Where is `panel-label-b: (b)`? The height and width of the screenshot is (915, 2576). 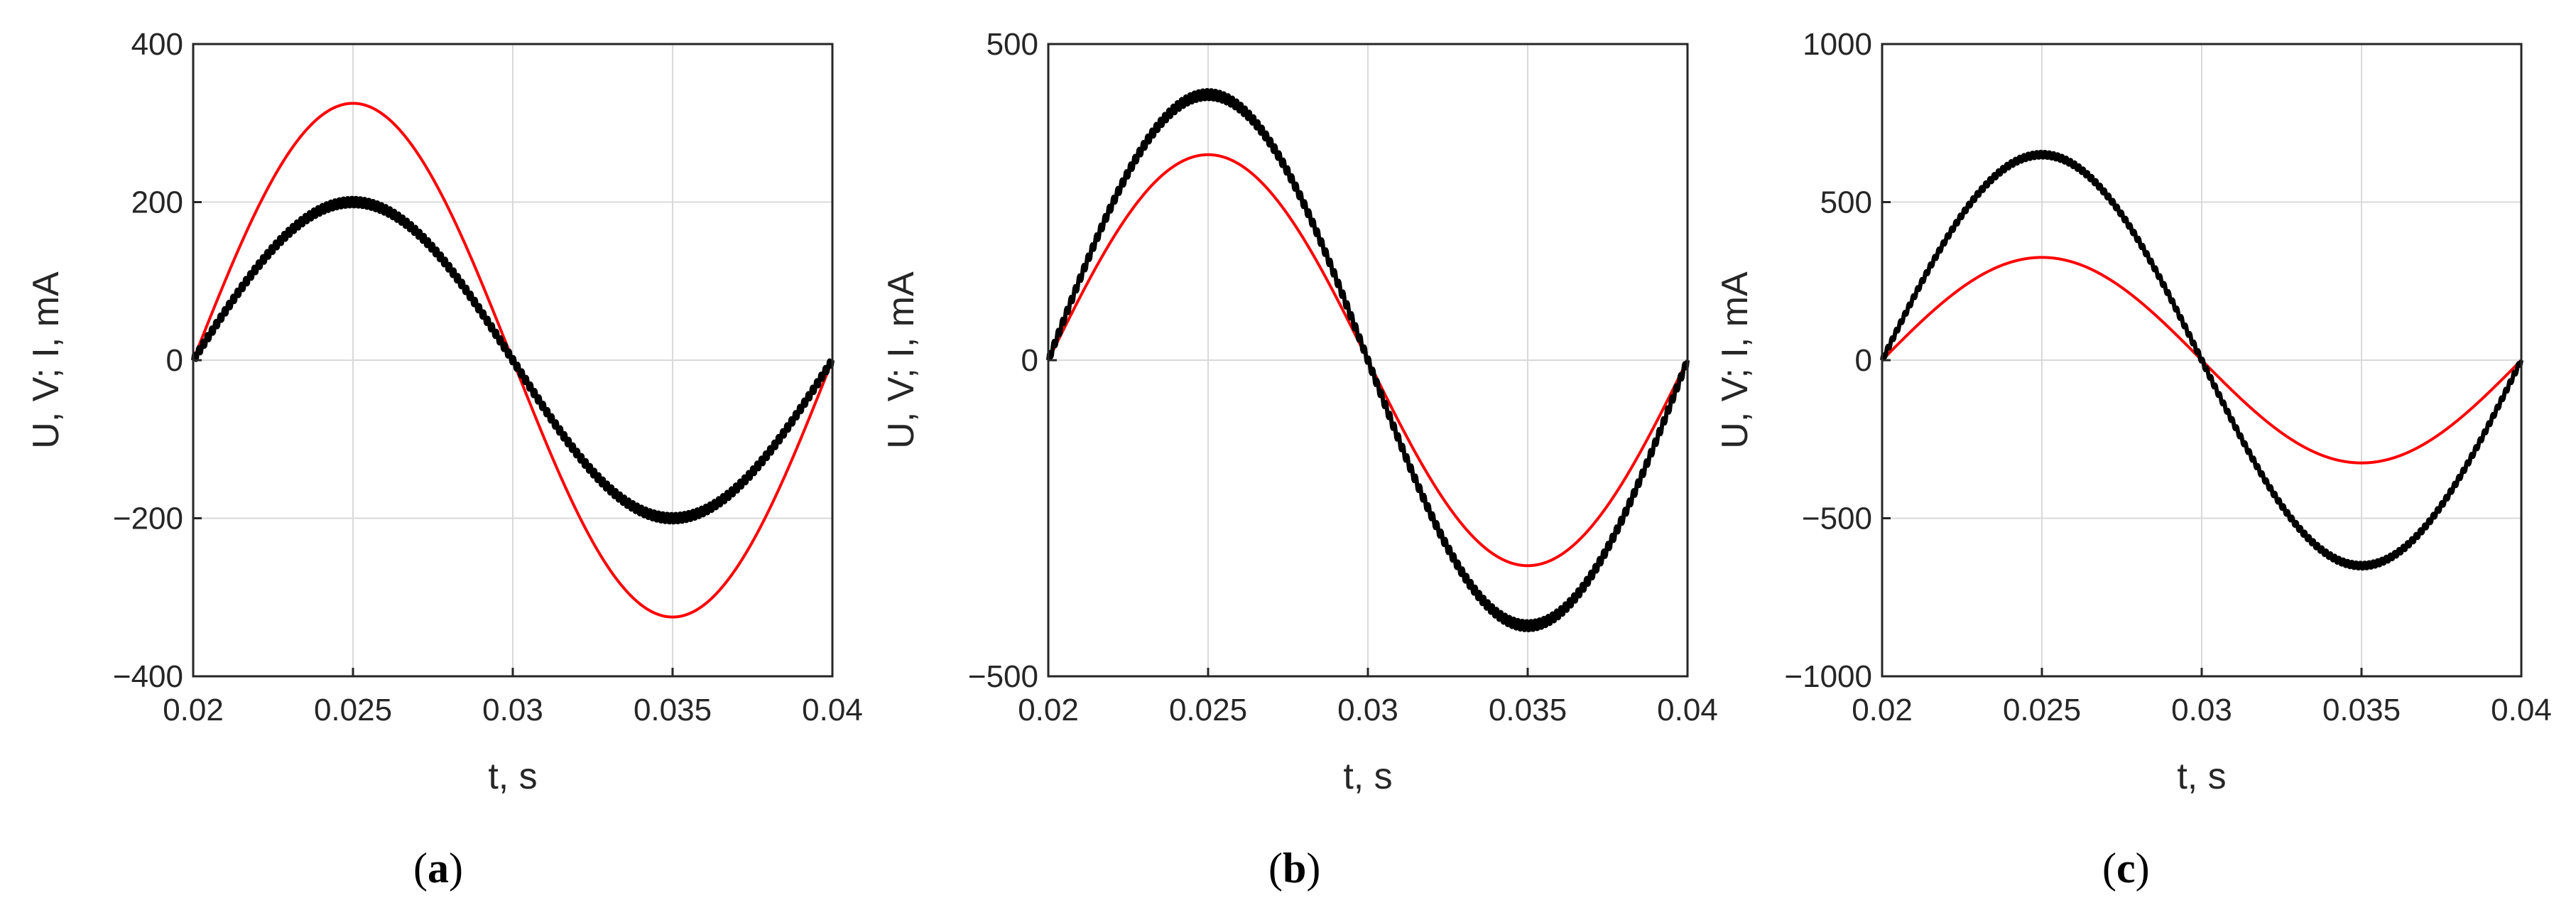 panel-label-b: (b) is located at coordinates (1294, 868).